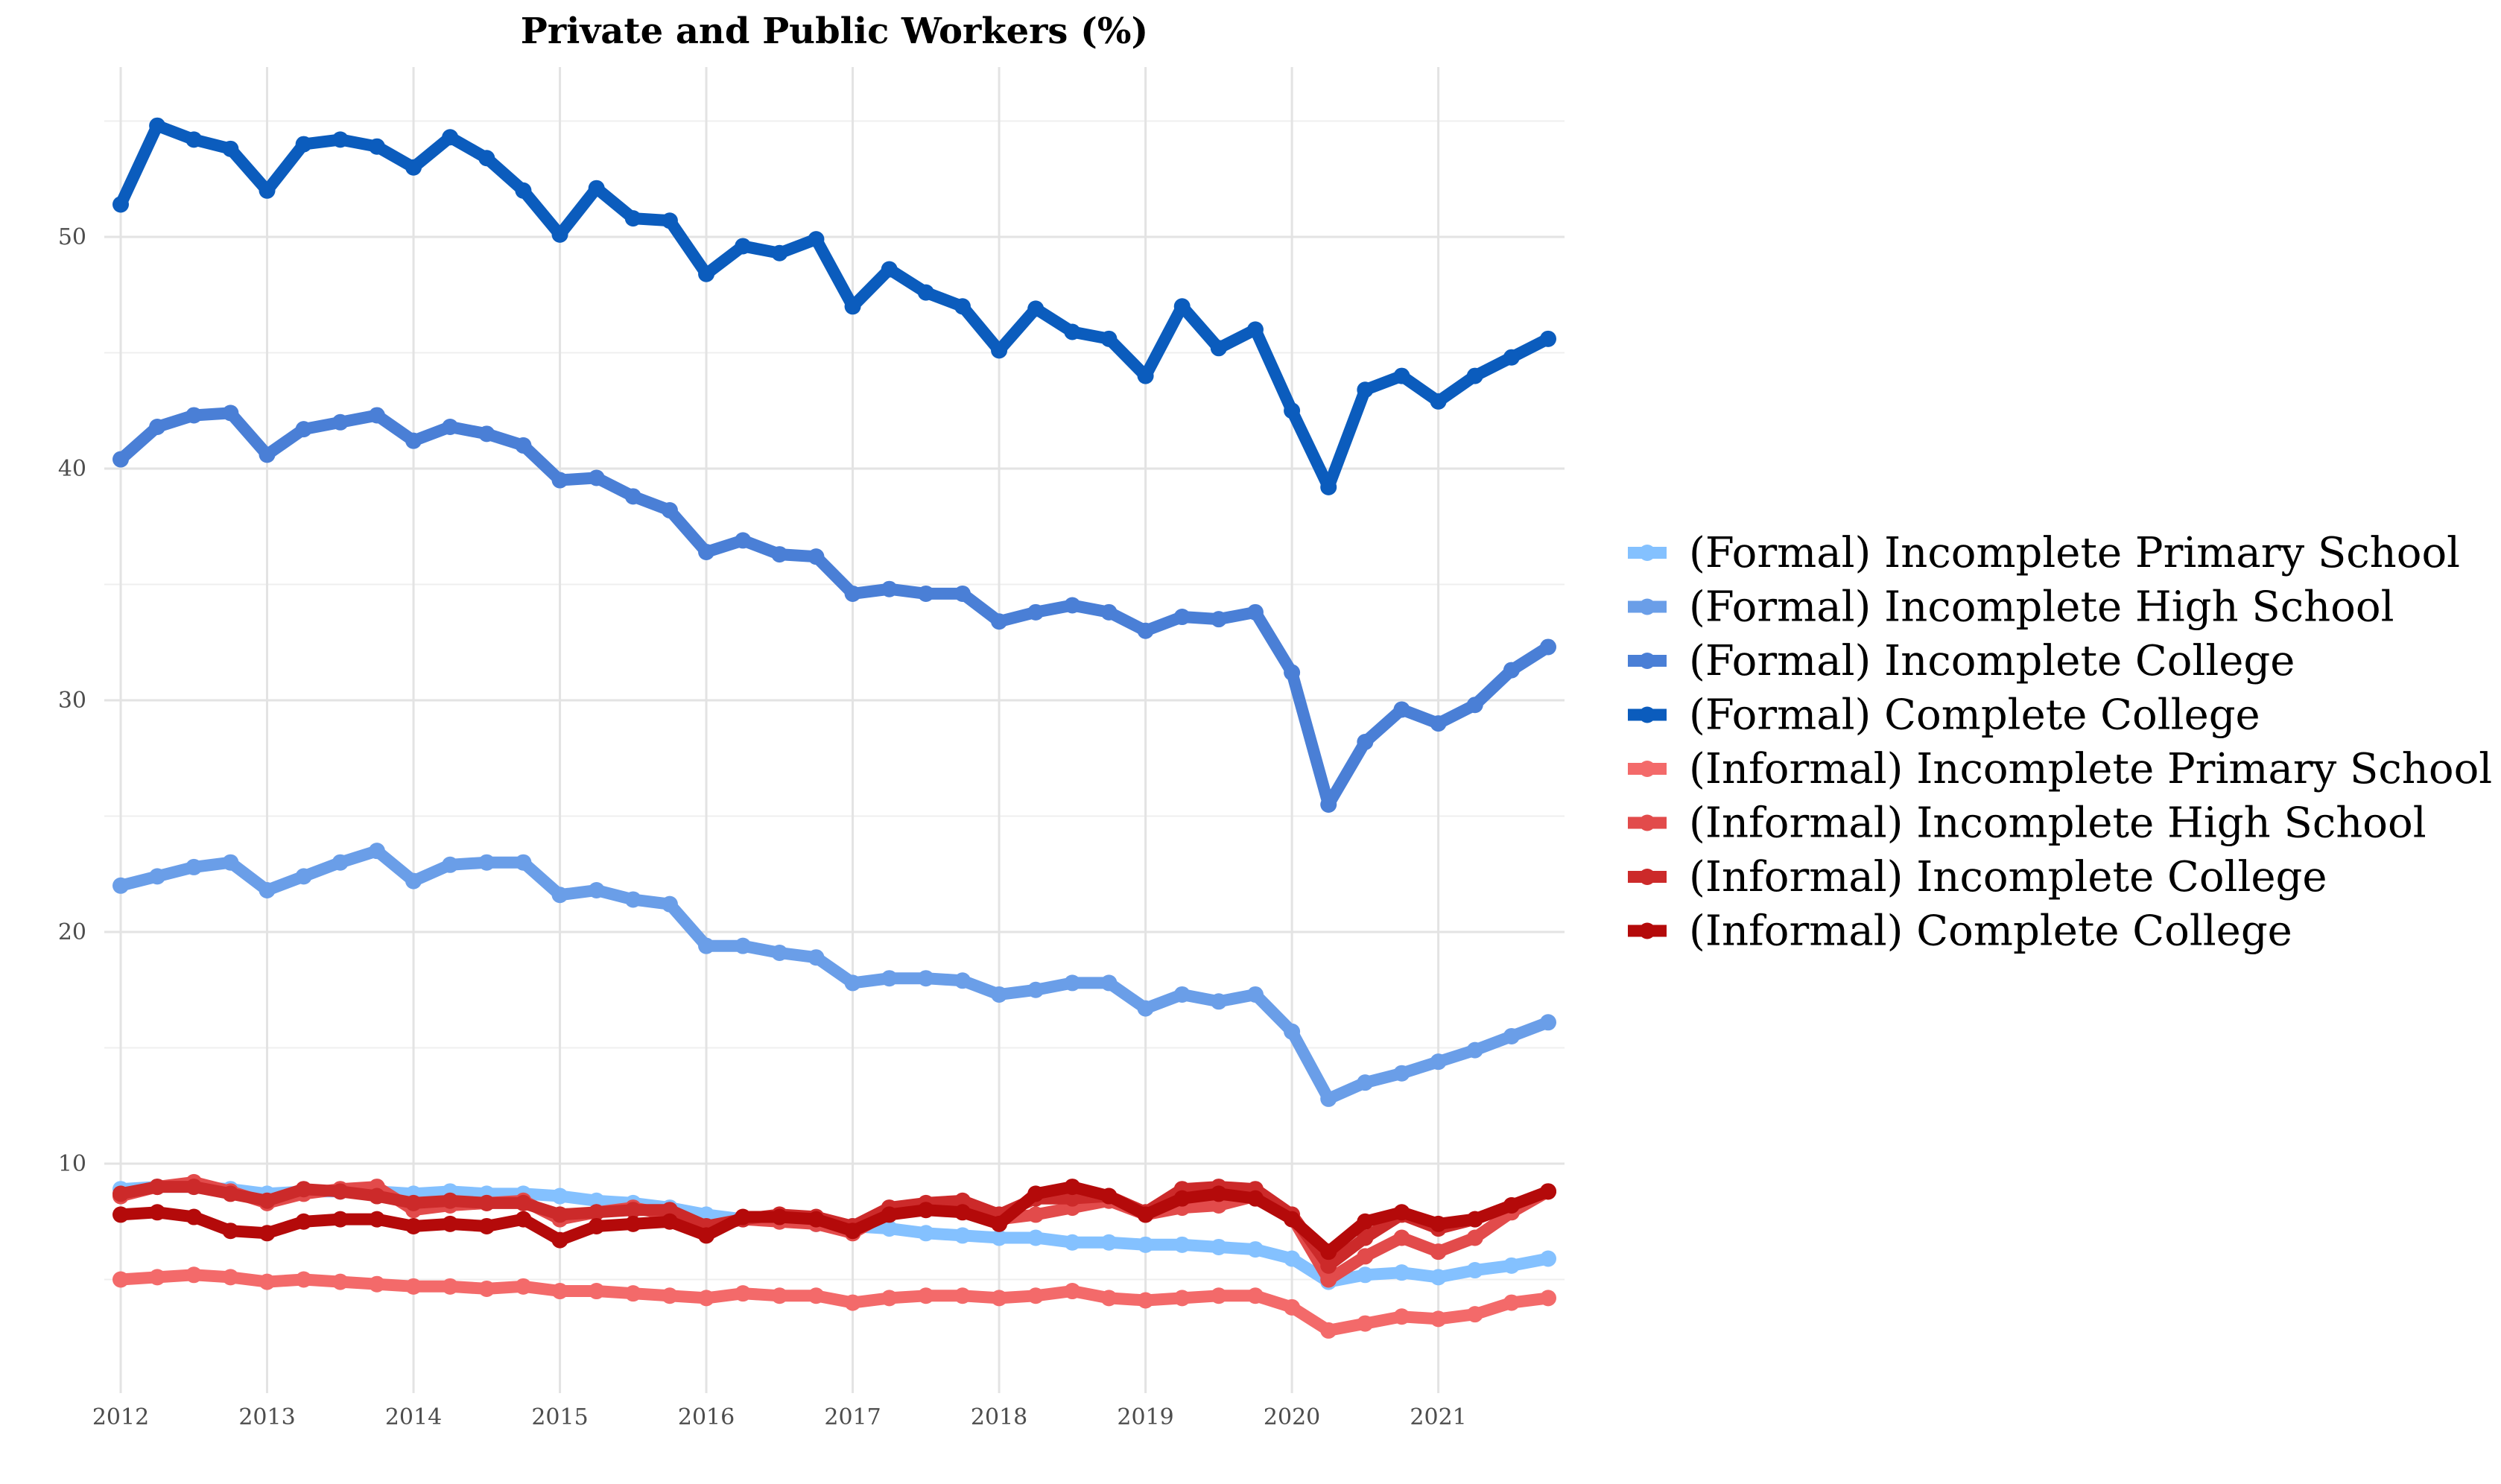 Image resolution: width=2501 pixels, height=1484 pixels. I want to click on y-tick-label: 40, so click(72, 469).